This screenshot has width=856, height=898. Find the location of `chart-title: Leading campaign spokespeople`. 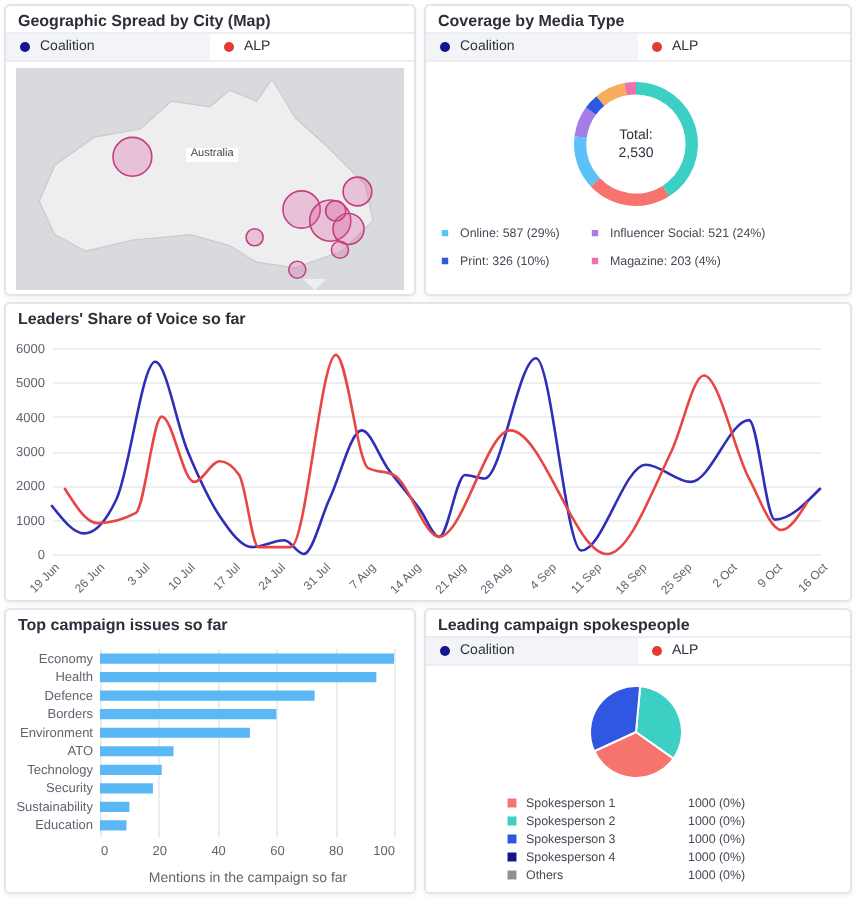

chart-title: Leading campaign spokespeople is located at coordinates (564, 625).